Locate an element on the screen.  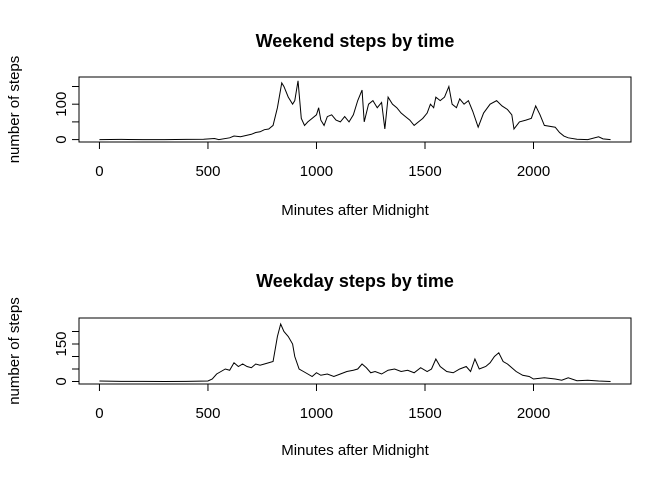
y-tick-label: 150 is located at coordinates (61, 343).